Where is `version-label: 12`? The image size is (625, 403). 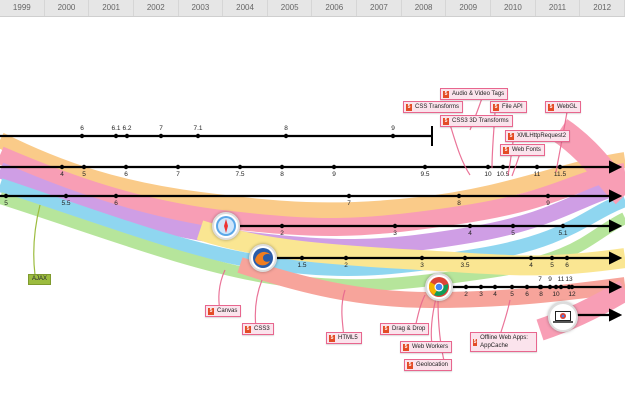 version-label: 12 is located at coordinates (572, 294).